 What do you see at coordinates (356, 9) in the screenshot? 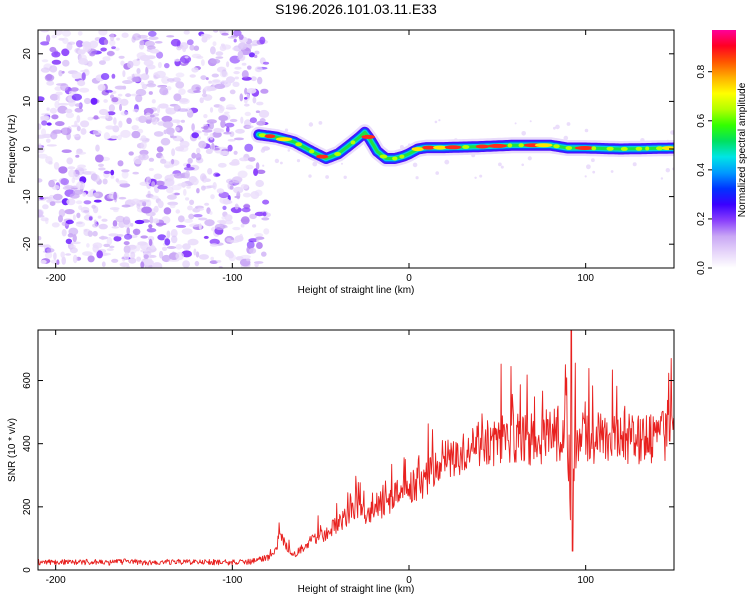
I see `figure-title: S196.2026.101.03.11.E33` at bounding box center [356, 9].